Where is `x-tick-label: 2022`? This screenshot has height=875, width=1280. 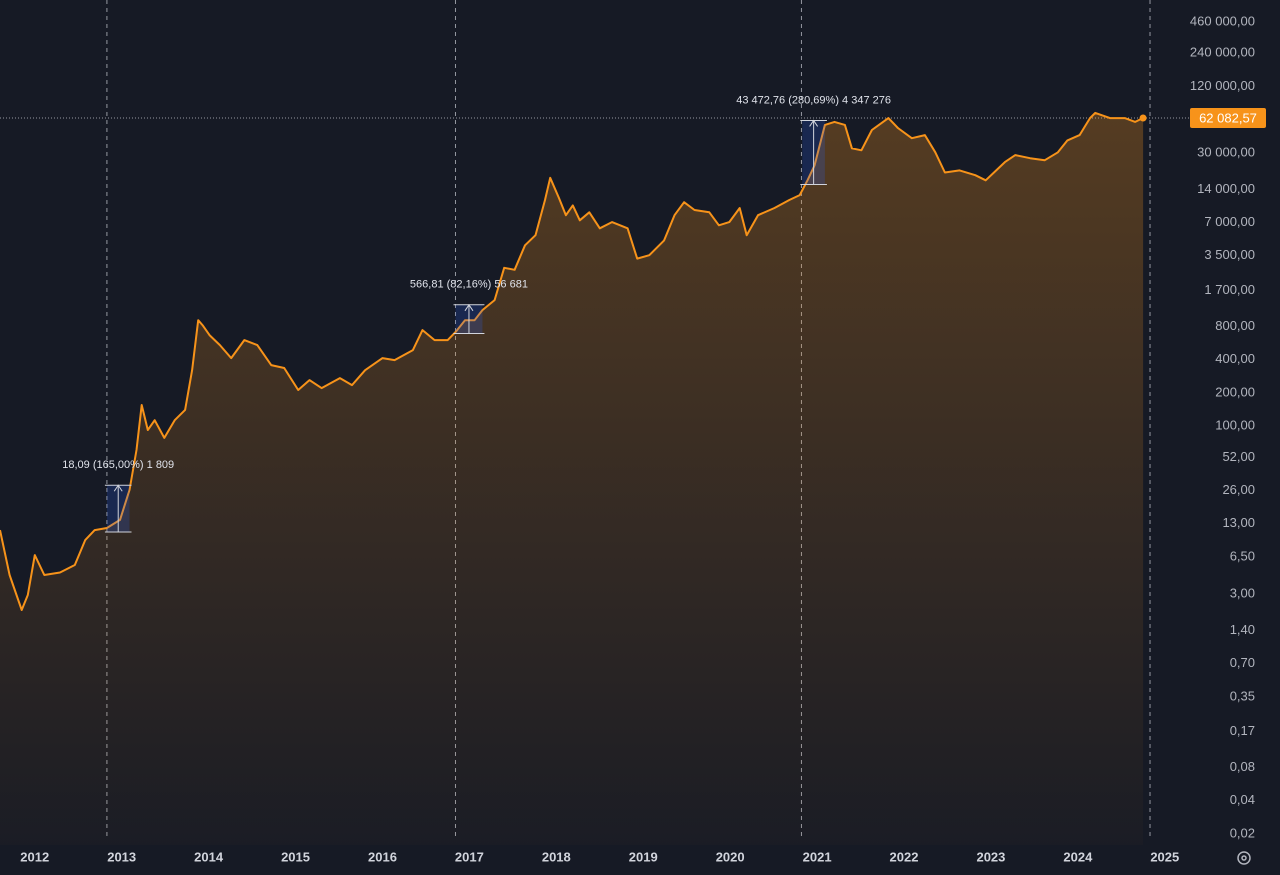 x-tick-label: 2022 is located at coordinates (904, 856).